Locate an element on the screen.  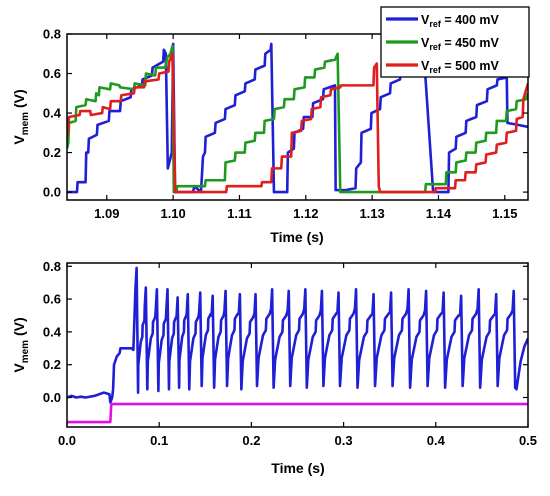
top-x-tick-label: 1.10 is located at coordinates (172, 213).